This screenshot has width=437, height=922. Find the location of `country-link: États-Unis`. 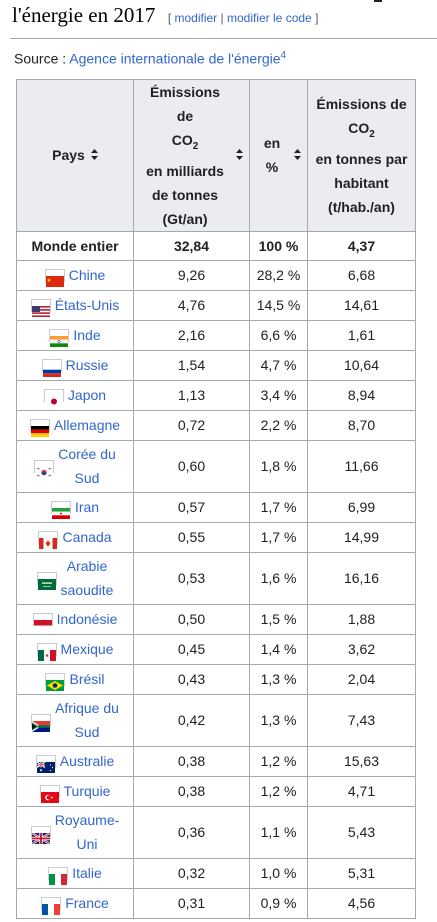

country-link: États-Unis is located at coordinates (87, 305).